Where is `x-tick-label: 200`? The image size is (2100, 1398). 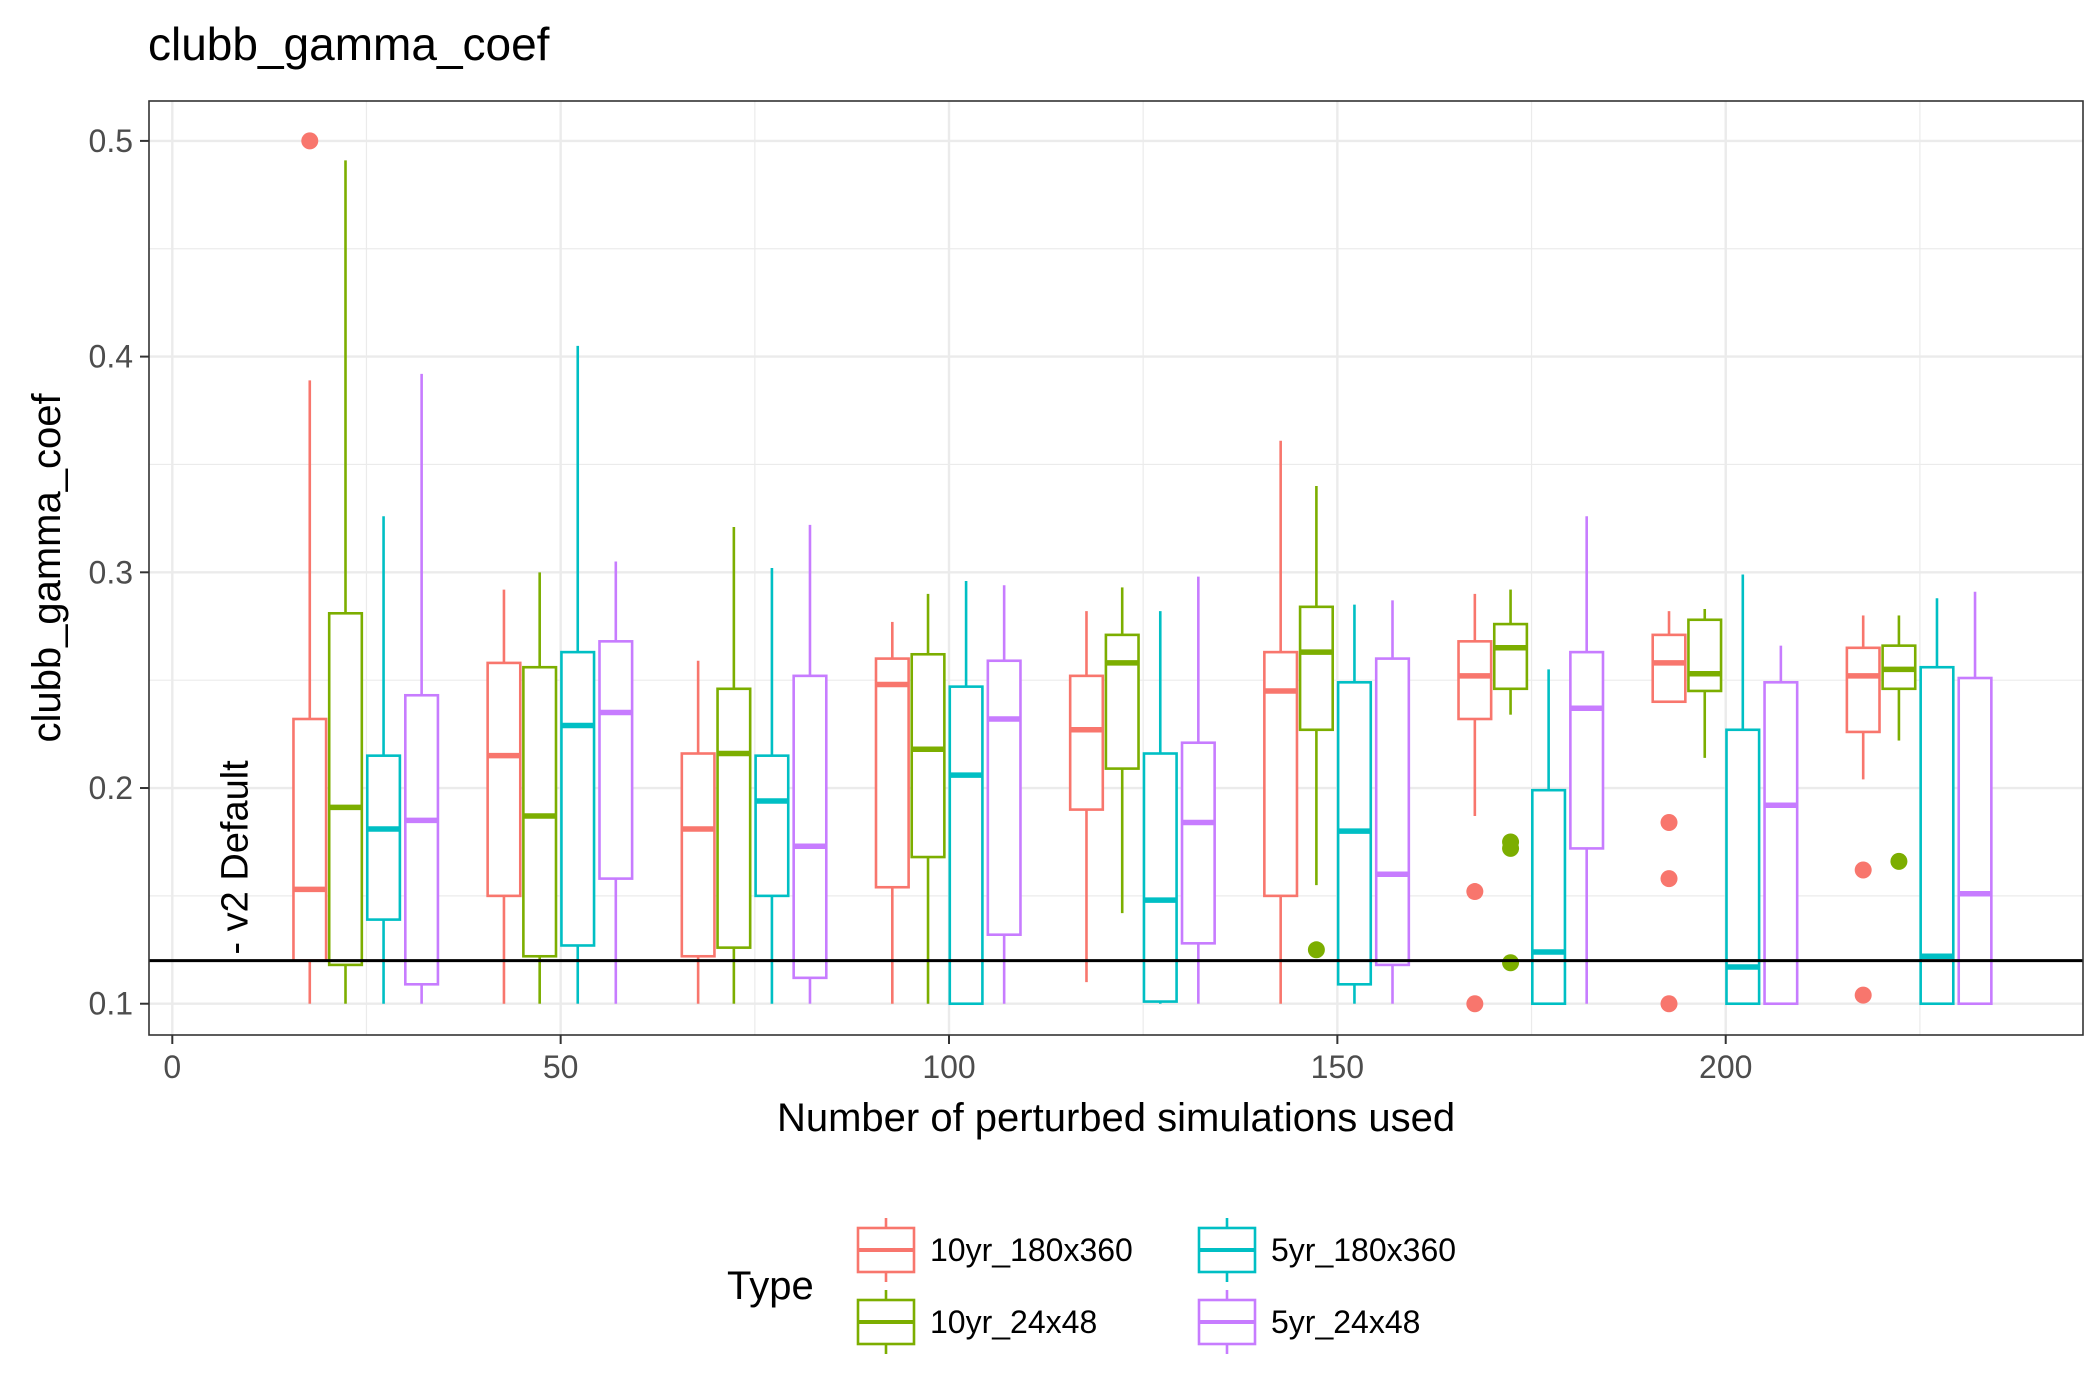
x-tick-label: 200 is located at coordinates (1725, 1067).